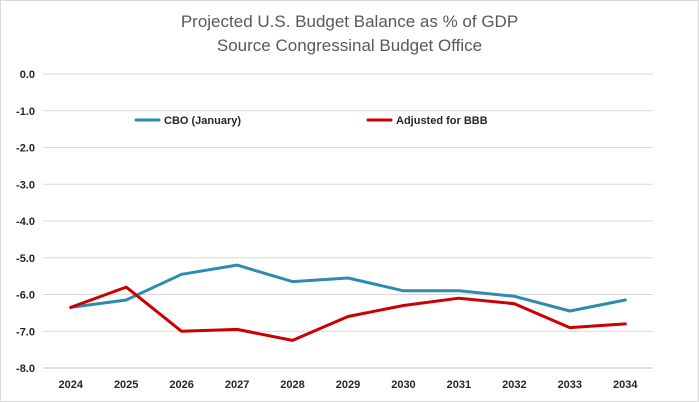  I want to click on x-tick-label: 2033, so click(570, 385).